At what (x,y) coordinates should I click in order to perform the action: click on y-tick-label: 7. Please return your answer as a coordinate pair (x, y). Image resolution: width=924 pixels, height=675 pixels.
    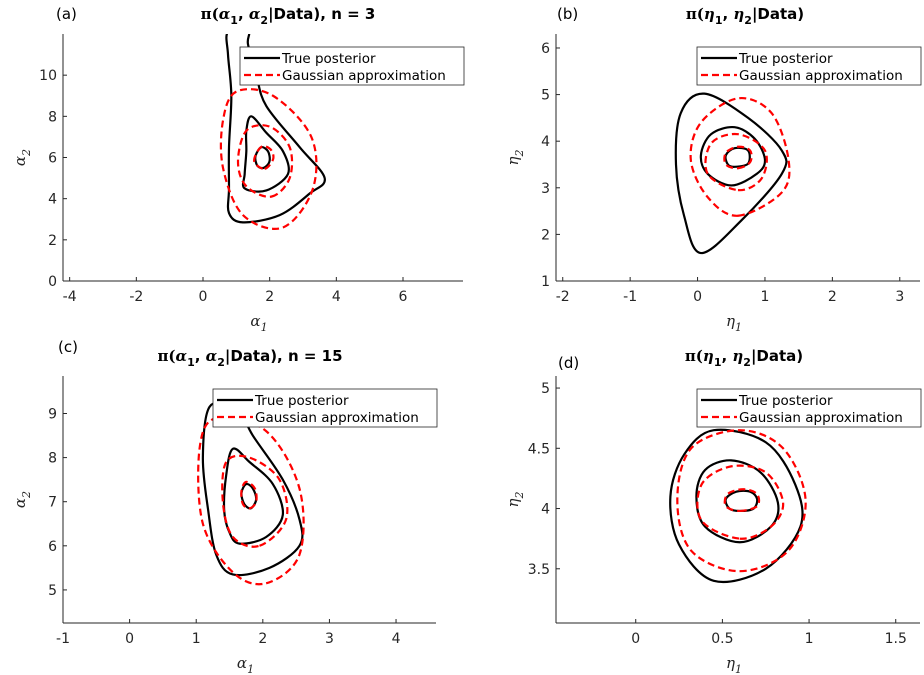
    Looking at the image, I should click on (52, 503).